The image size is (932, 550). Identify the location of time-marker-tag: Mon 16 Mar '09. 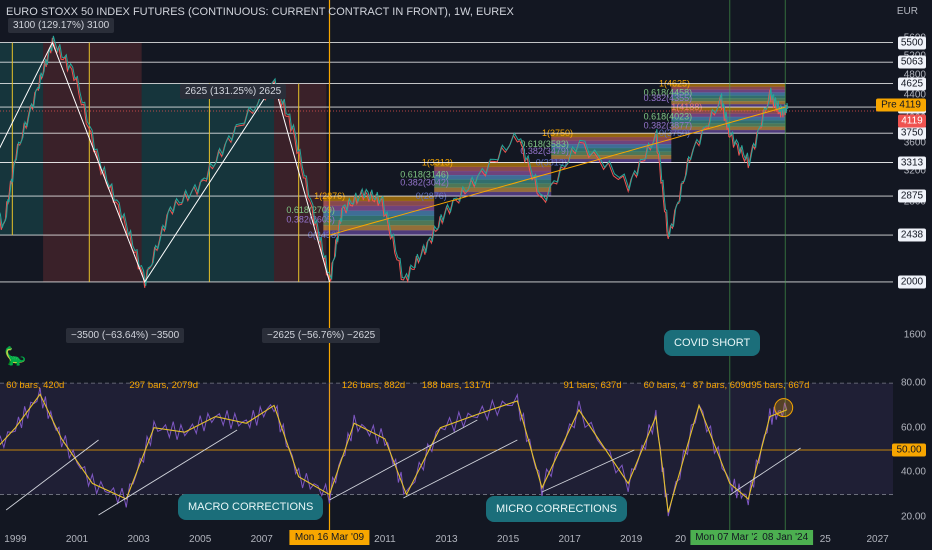
(329, 537).